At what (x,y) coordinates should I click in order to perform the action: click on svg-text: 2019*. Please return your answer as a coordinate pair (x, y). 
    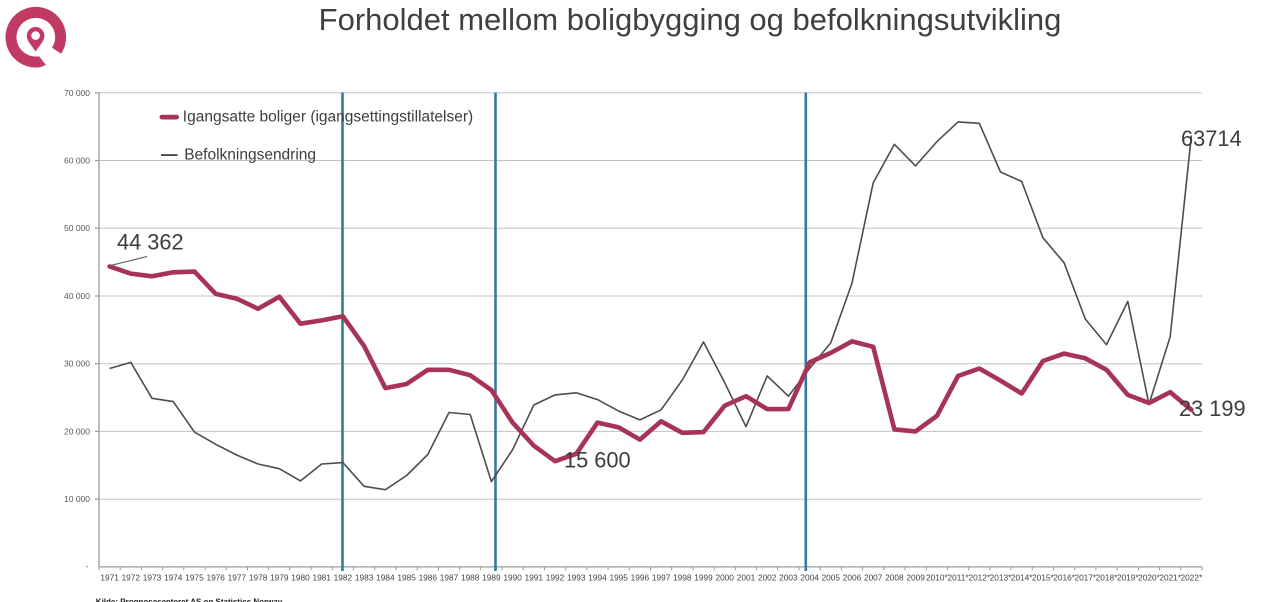
    Looking at the image, I should click on (1128, 578).